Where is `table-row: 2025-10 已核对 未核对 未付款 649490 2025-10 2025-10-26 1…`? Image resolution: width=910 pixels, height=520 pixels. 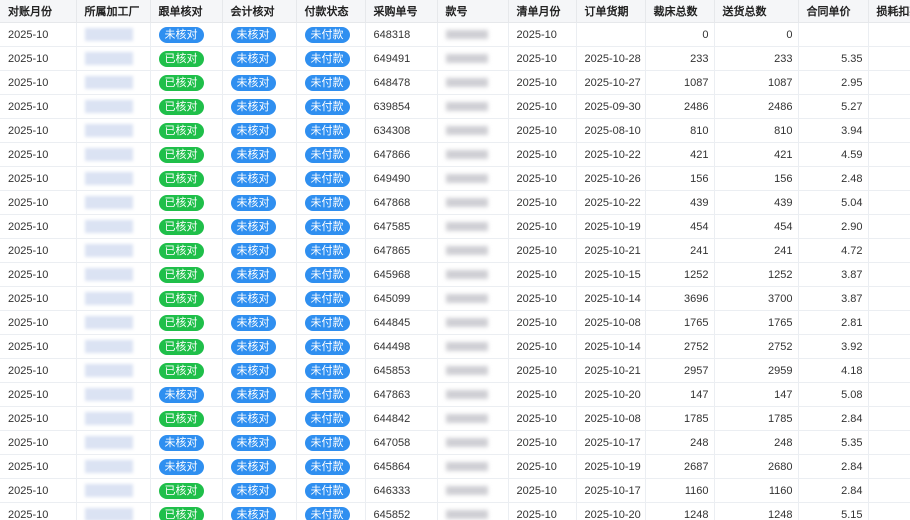
table-row: 2025-10 已核对 未核对 未付款 649490 2025-10 2025-10-26 1… is located at coordinates (455, 178).